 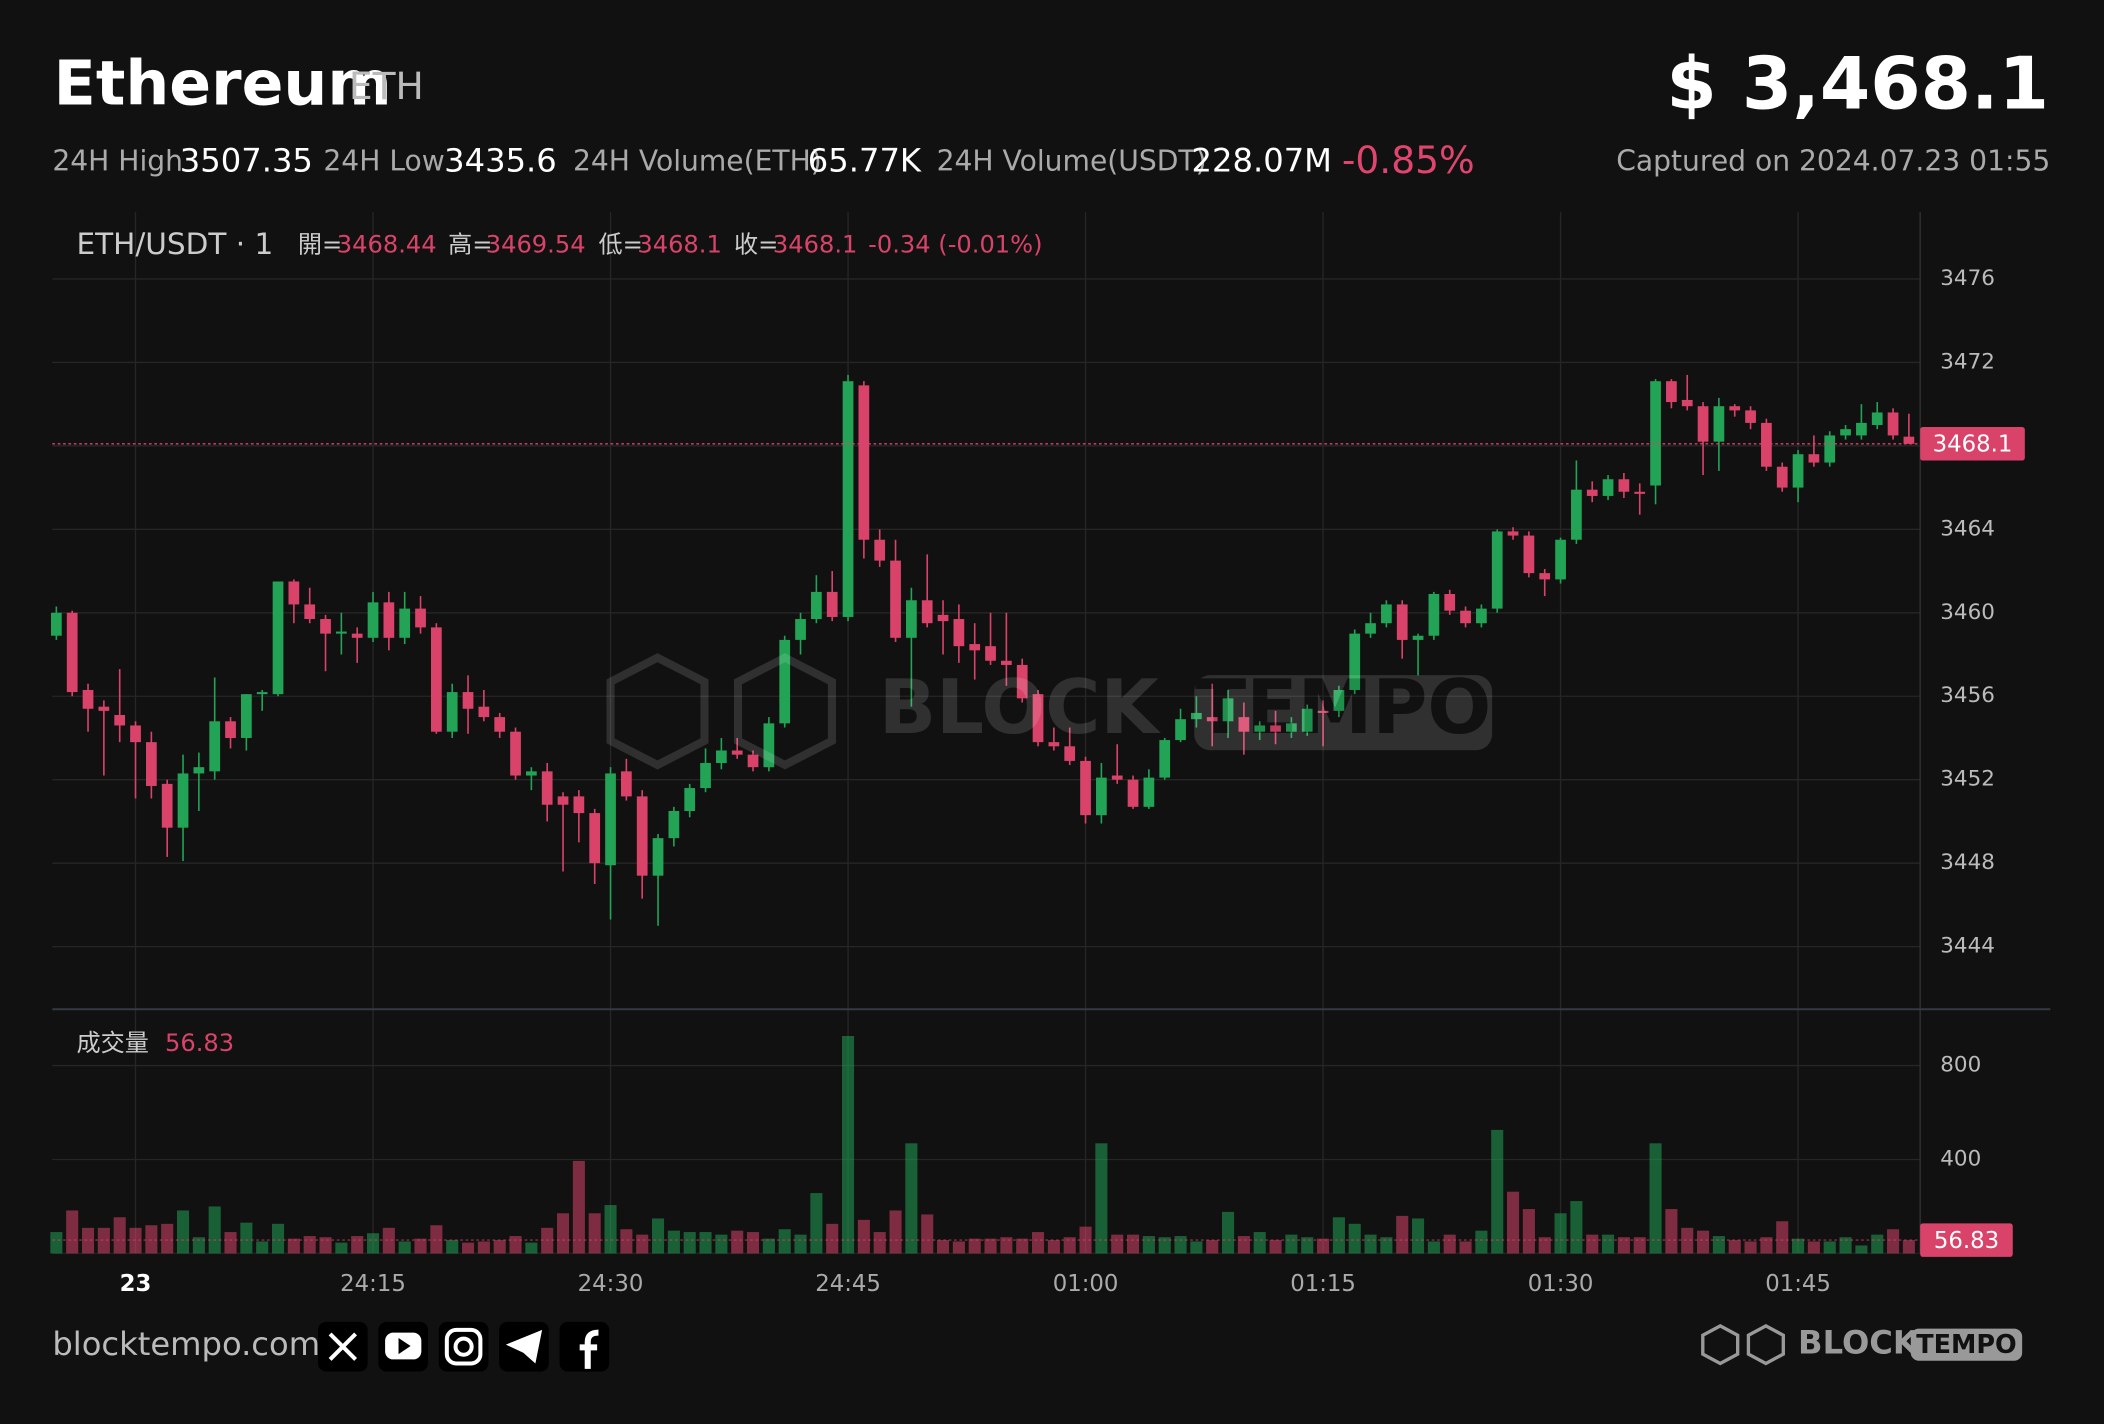 What do you see at coordinates (756, 245) in the screenshot?
I see `ohlc-label: 收=` at bounding box center [756, 245].